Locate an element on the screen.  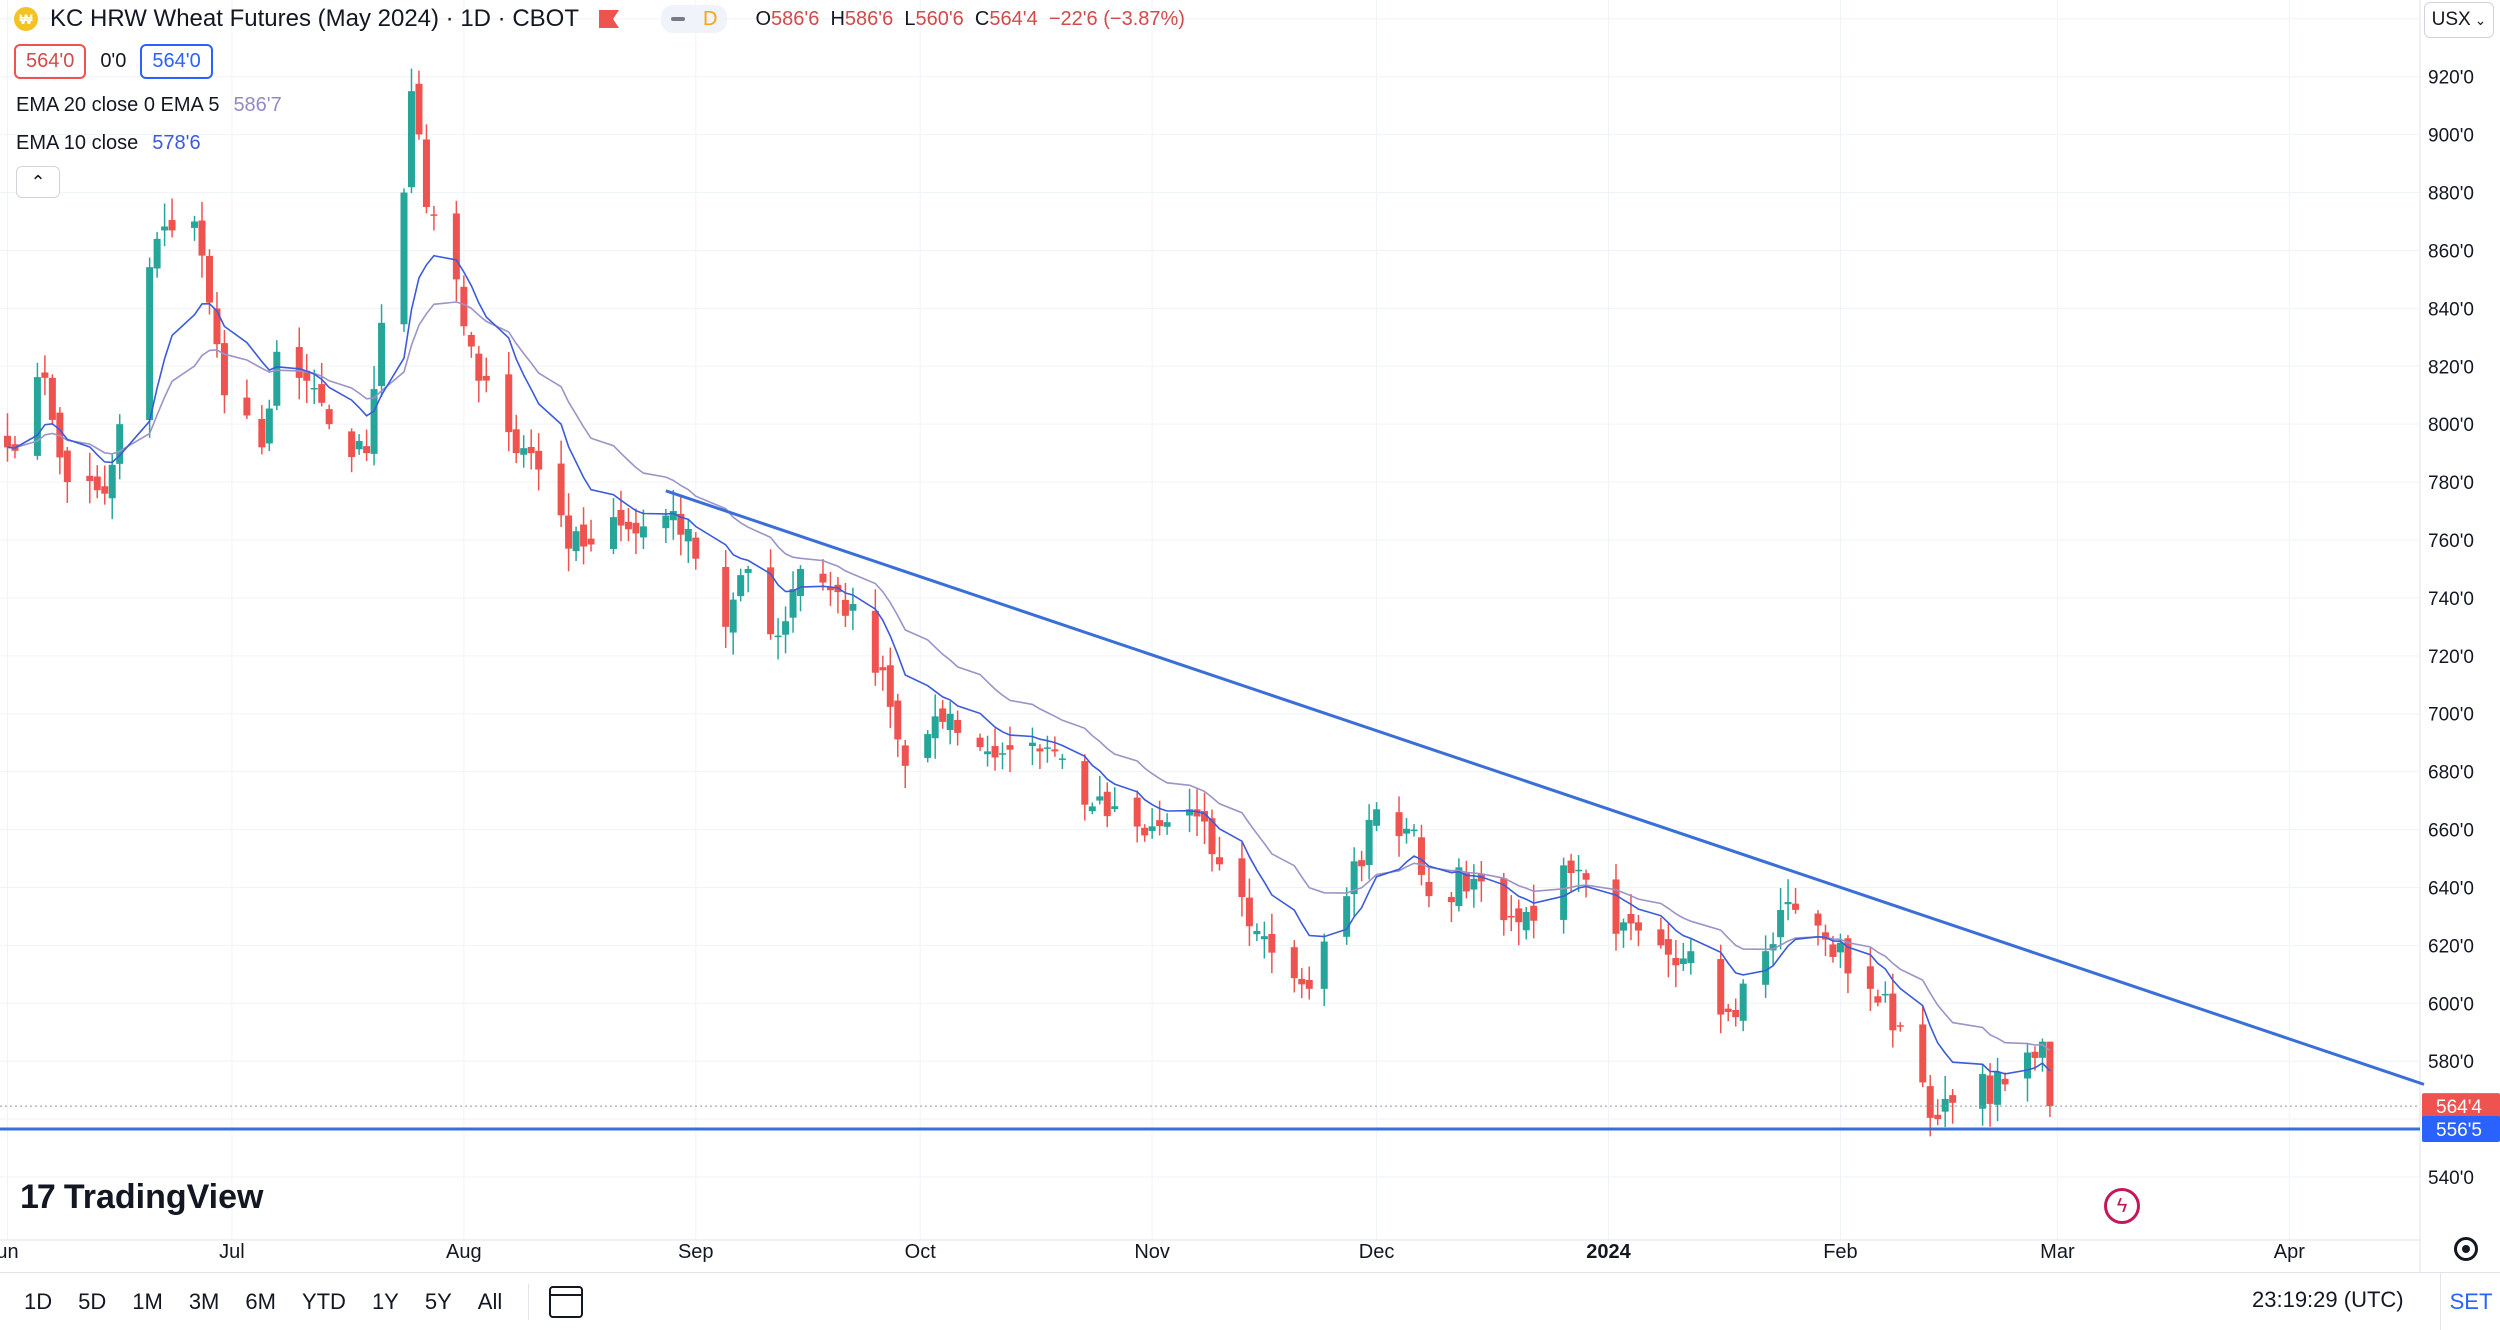
range-5y-button: 5Y is located at coordinates (438, 1301).